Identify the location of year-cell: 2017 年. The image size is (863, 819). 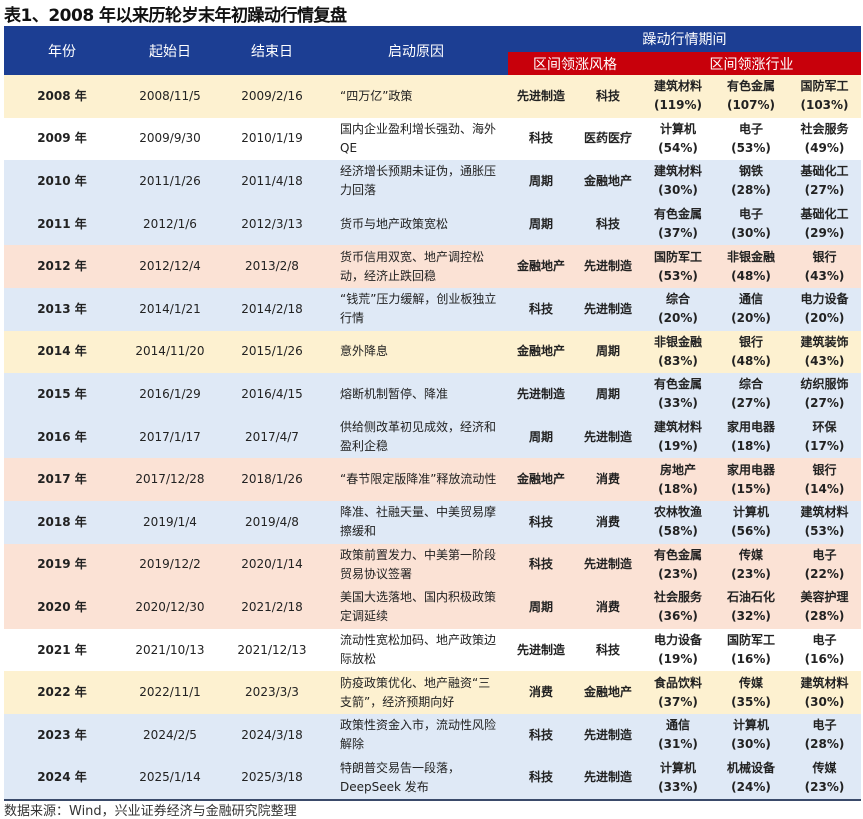
(62, 479).